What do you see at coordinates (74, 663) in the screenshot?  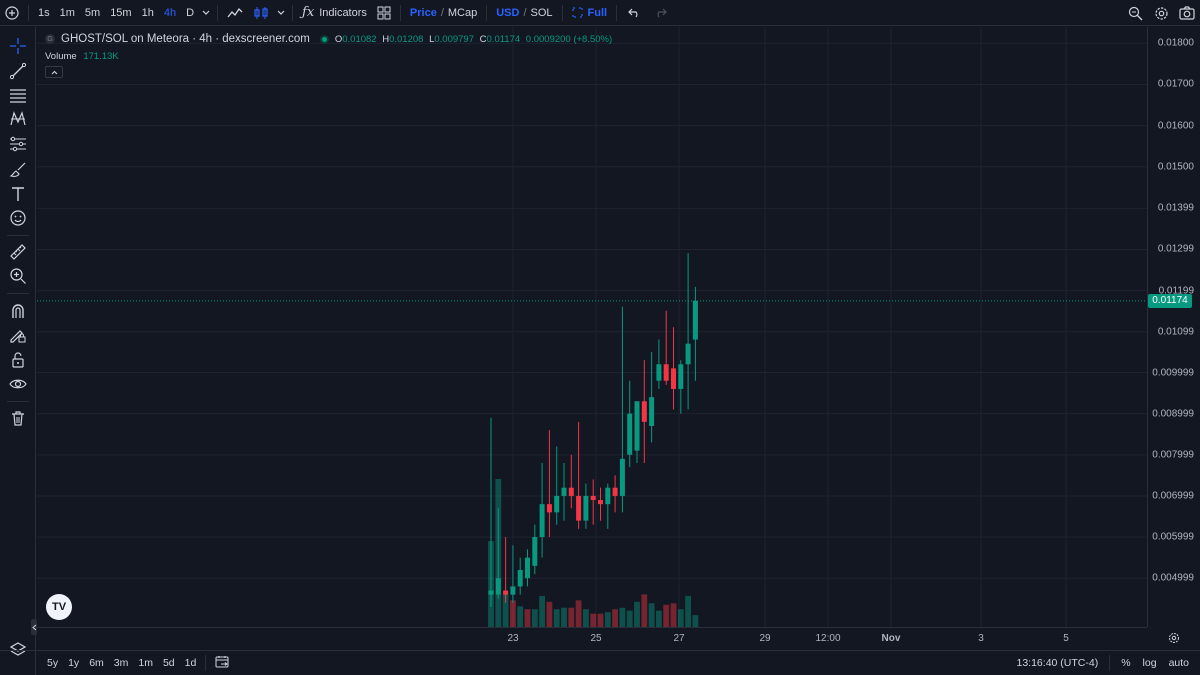 I see `range-1y: 1y` at bounding box center [74, 663].